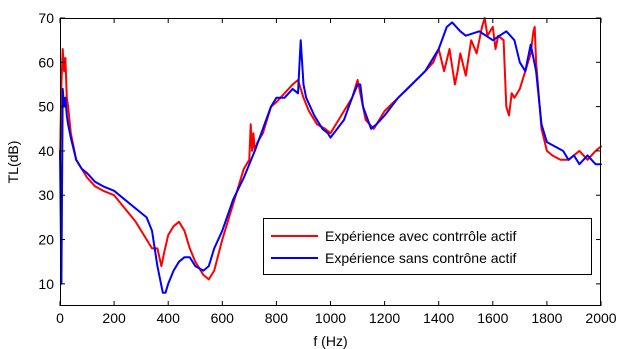  What do you see at coordinates (384, 318) in the screenshot?
I see `x-tick-label: 1200` at bounding box center [384, 318].